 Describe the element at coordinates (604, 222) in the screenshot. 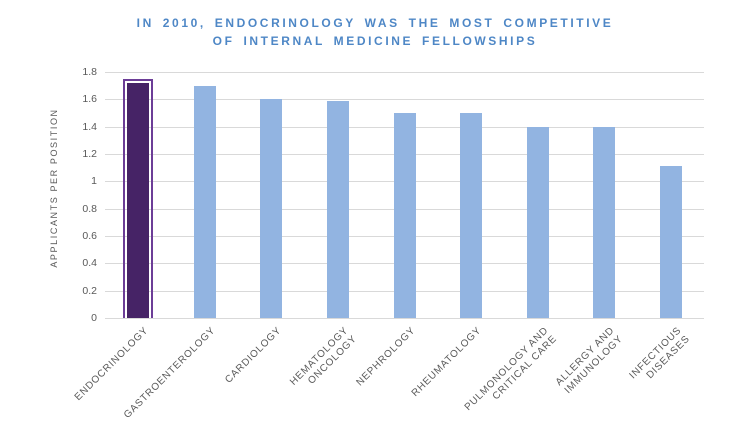

I see `bar-allergy-and-immunology` at that location.